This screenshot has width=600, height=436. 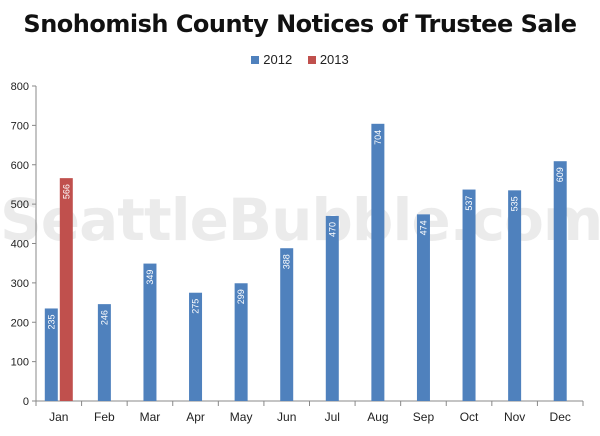 What do you see at coordinates (515, 203) in the screenshot?
I see `data-label-nov-2012: 535` at bounding box center [515, 203].